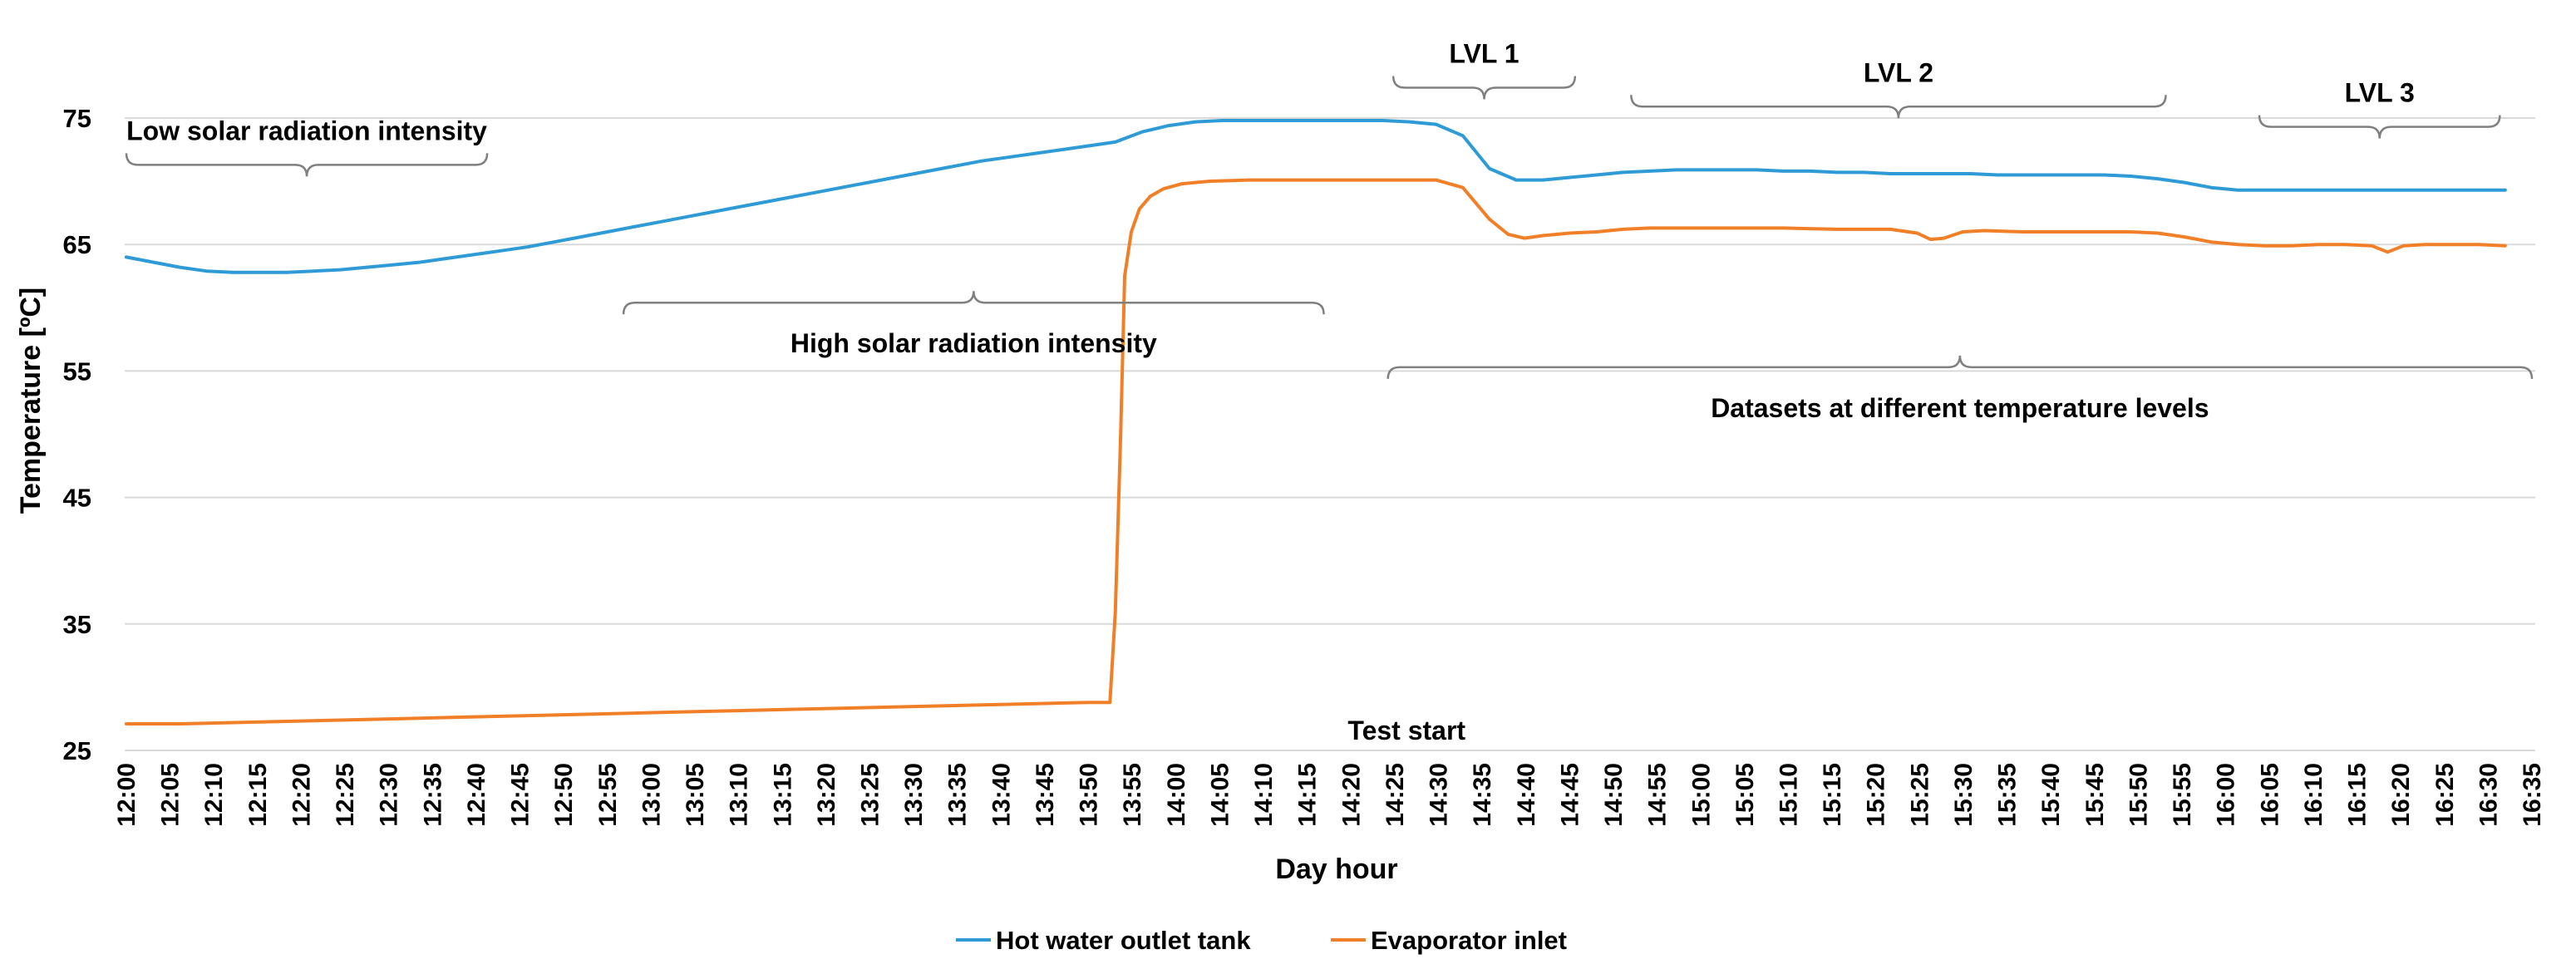  Describe the element at coordinates (1964, 795) in the screenshot. I see `x-tick-label: 15:30` at that location.